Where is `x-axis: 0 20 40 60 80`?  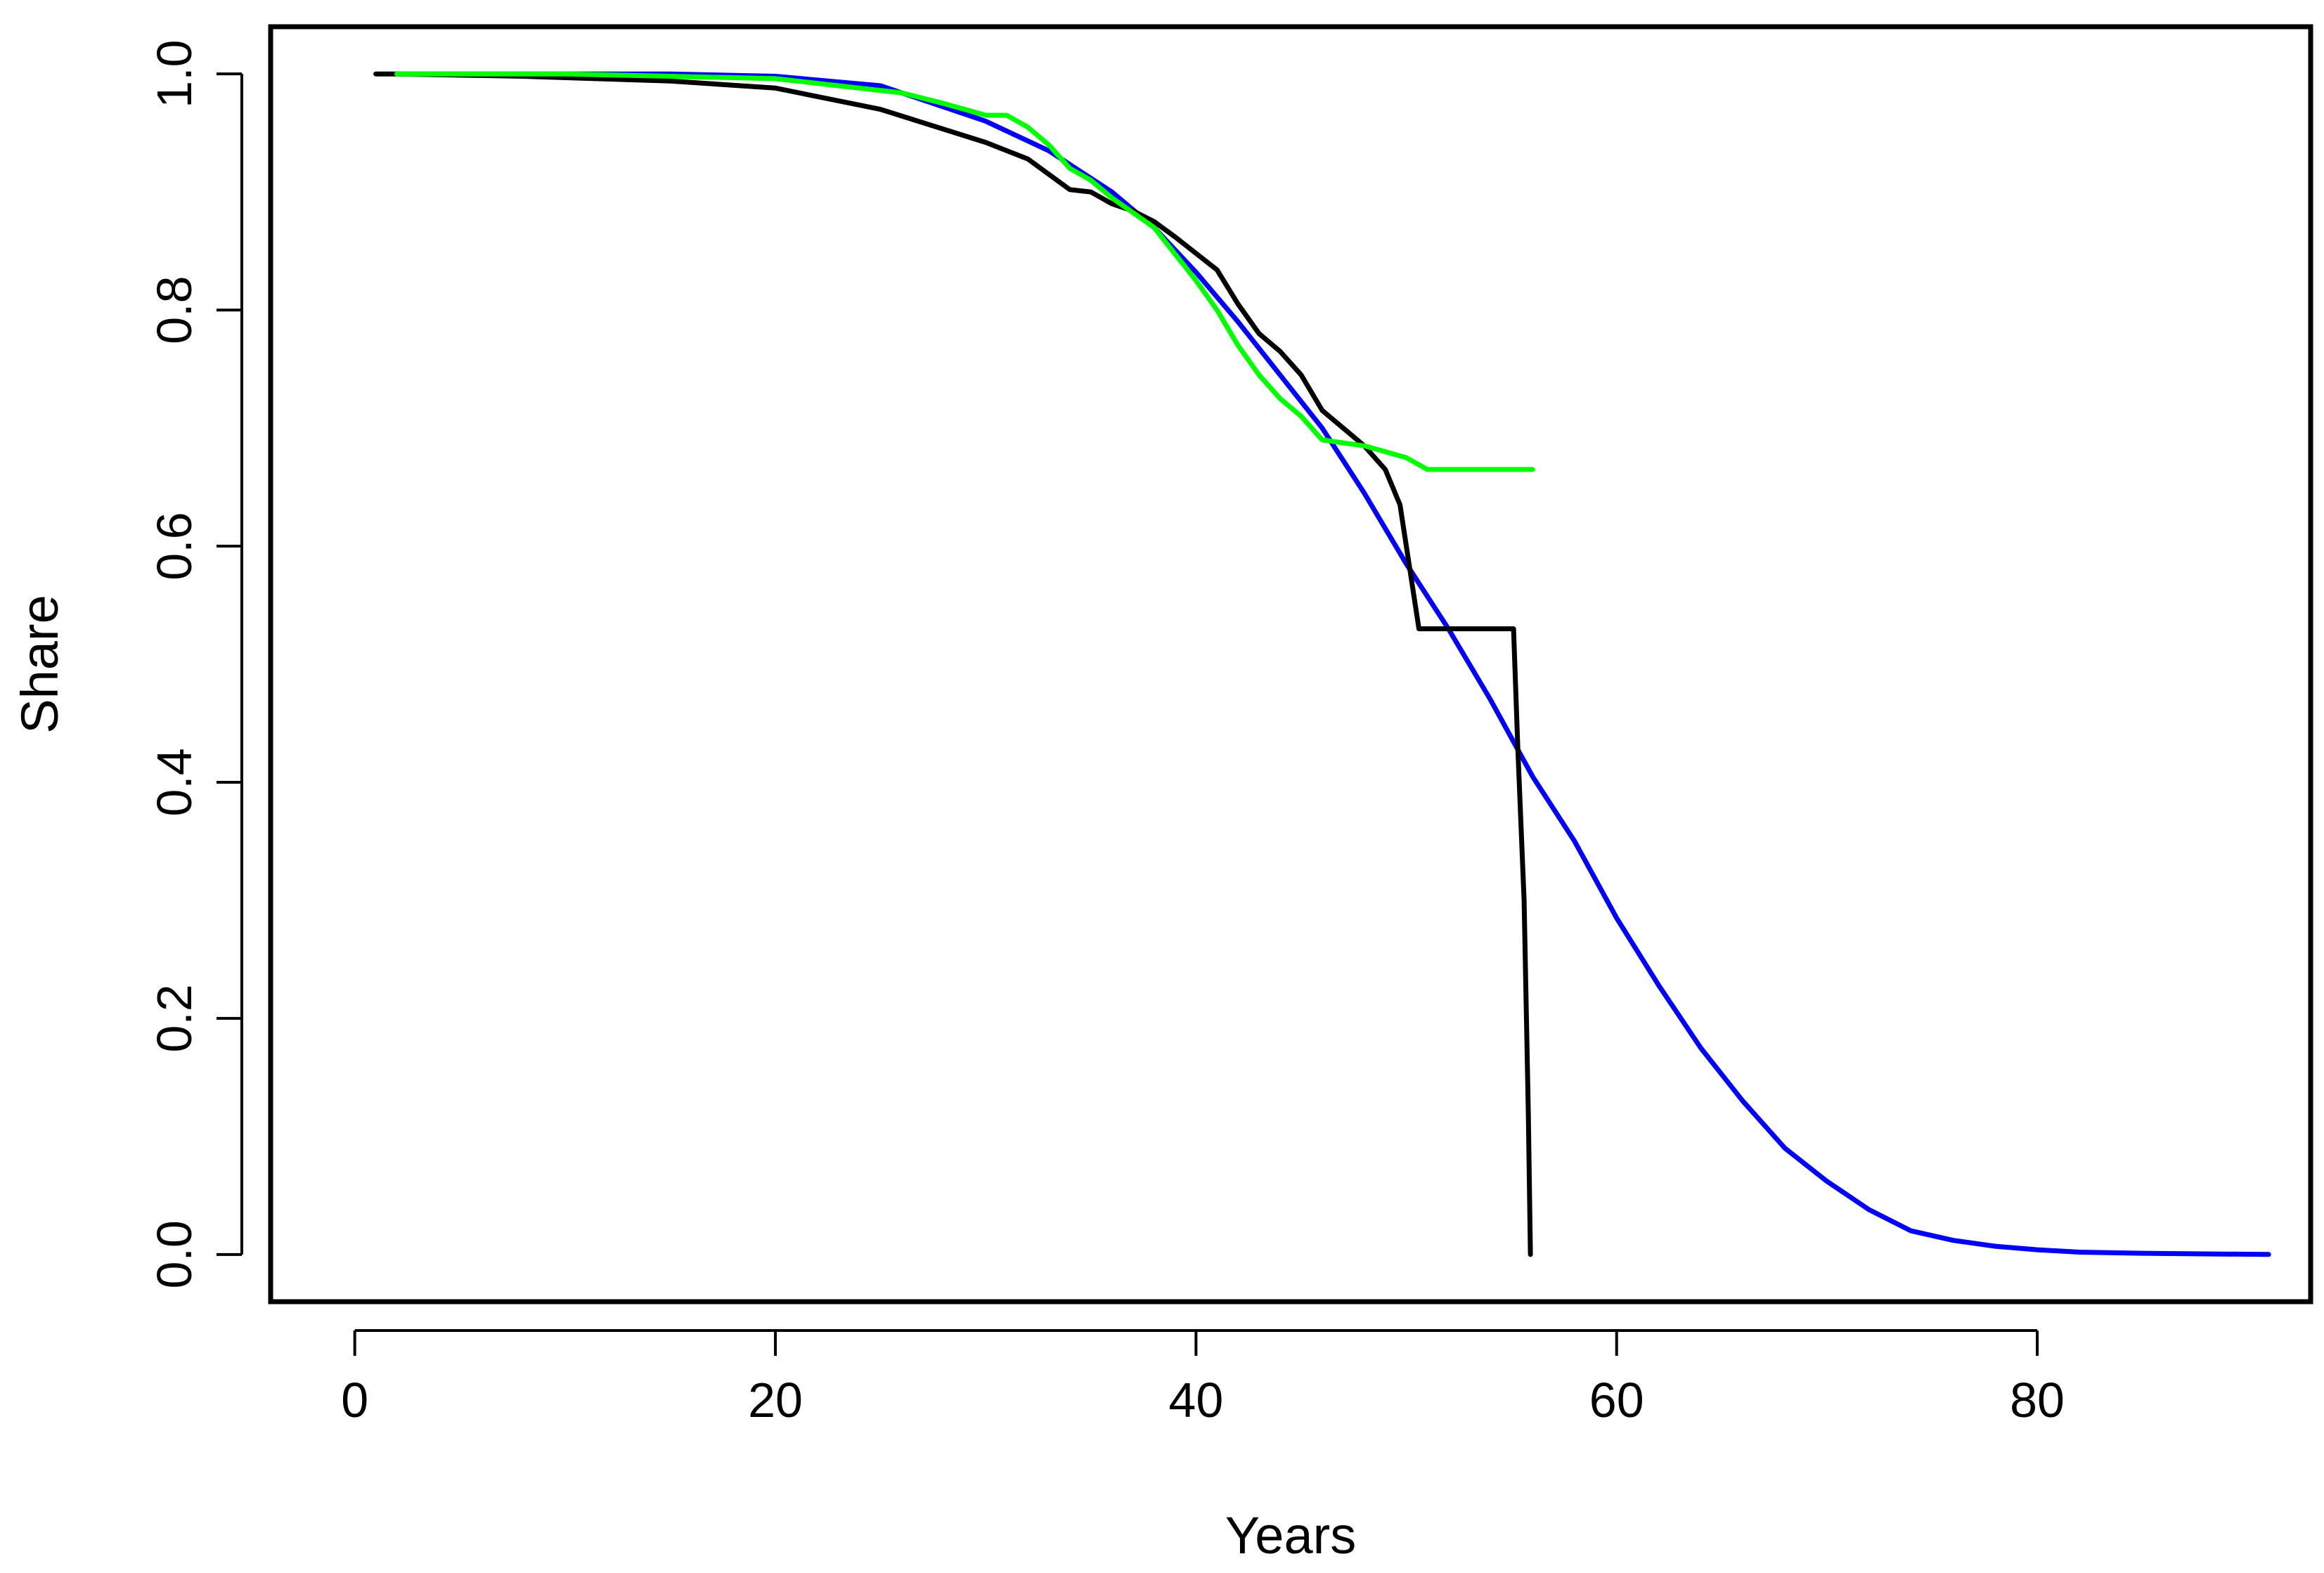
x-axis: 0 20 40 60 80 is located at coordinates (1203, 1378).